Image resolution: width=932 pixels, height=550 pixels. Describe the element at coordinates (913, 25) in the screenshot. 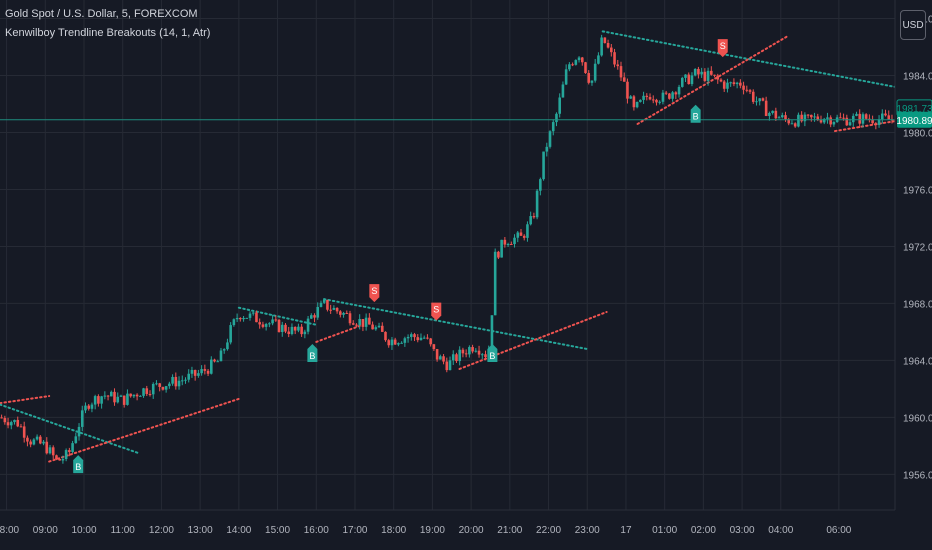

I see `currency-button: USD` at that location.